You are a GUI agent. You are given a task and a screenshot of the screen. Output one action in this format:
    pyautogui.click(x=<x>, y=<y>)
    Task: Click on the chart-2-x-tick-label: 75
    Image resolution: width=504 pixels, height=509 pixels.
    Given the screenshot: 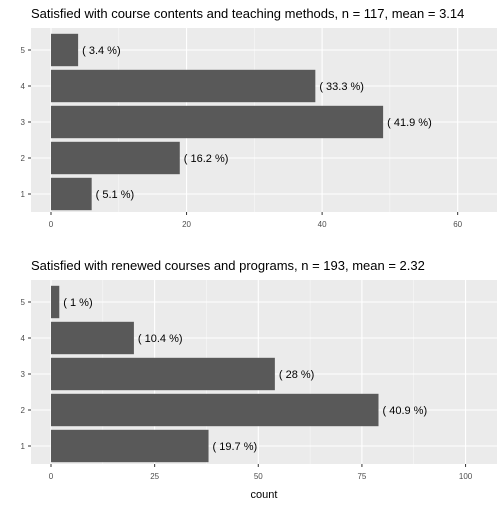 What is the action you would take?
    pyautogui.click(x=361, y=476)
    